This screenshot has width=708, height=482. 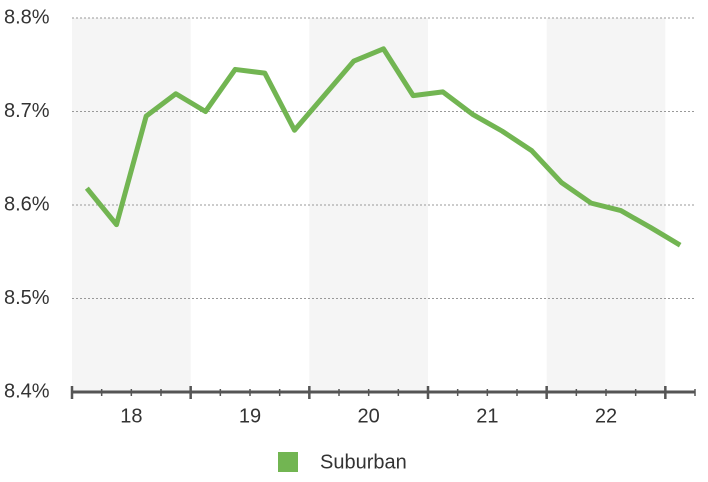 What do you see at coordinates (606, 416) in the screenshot?
I see `x-tick-label: 22` at bounding box center [606, 416].